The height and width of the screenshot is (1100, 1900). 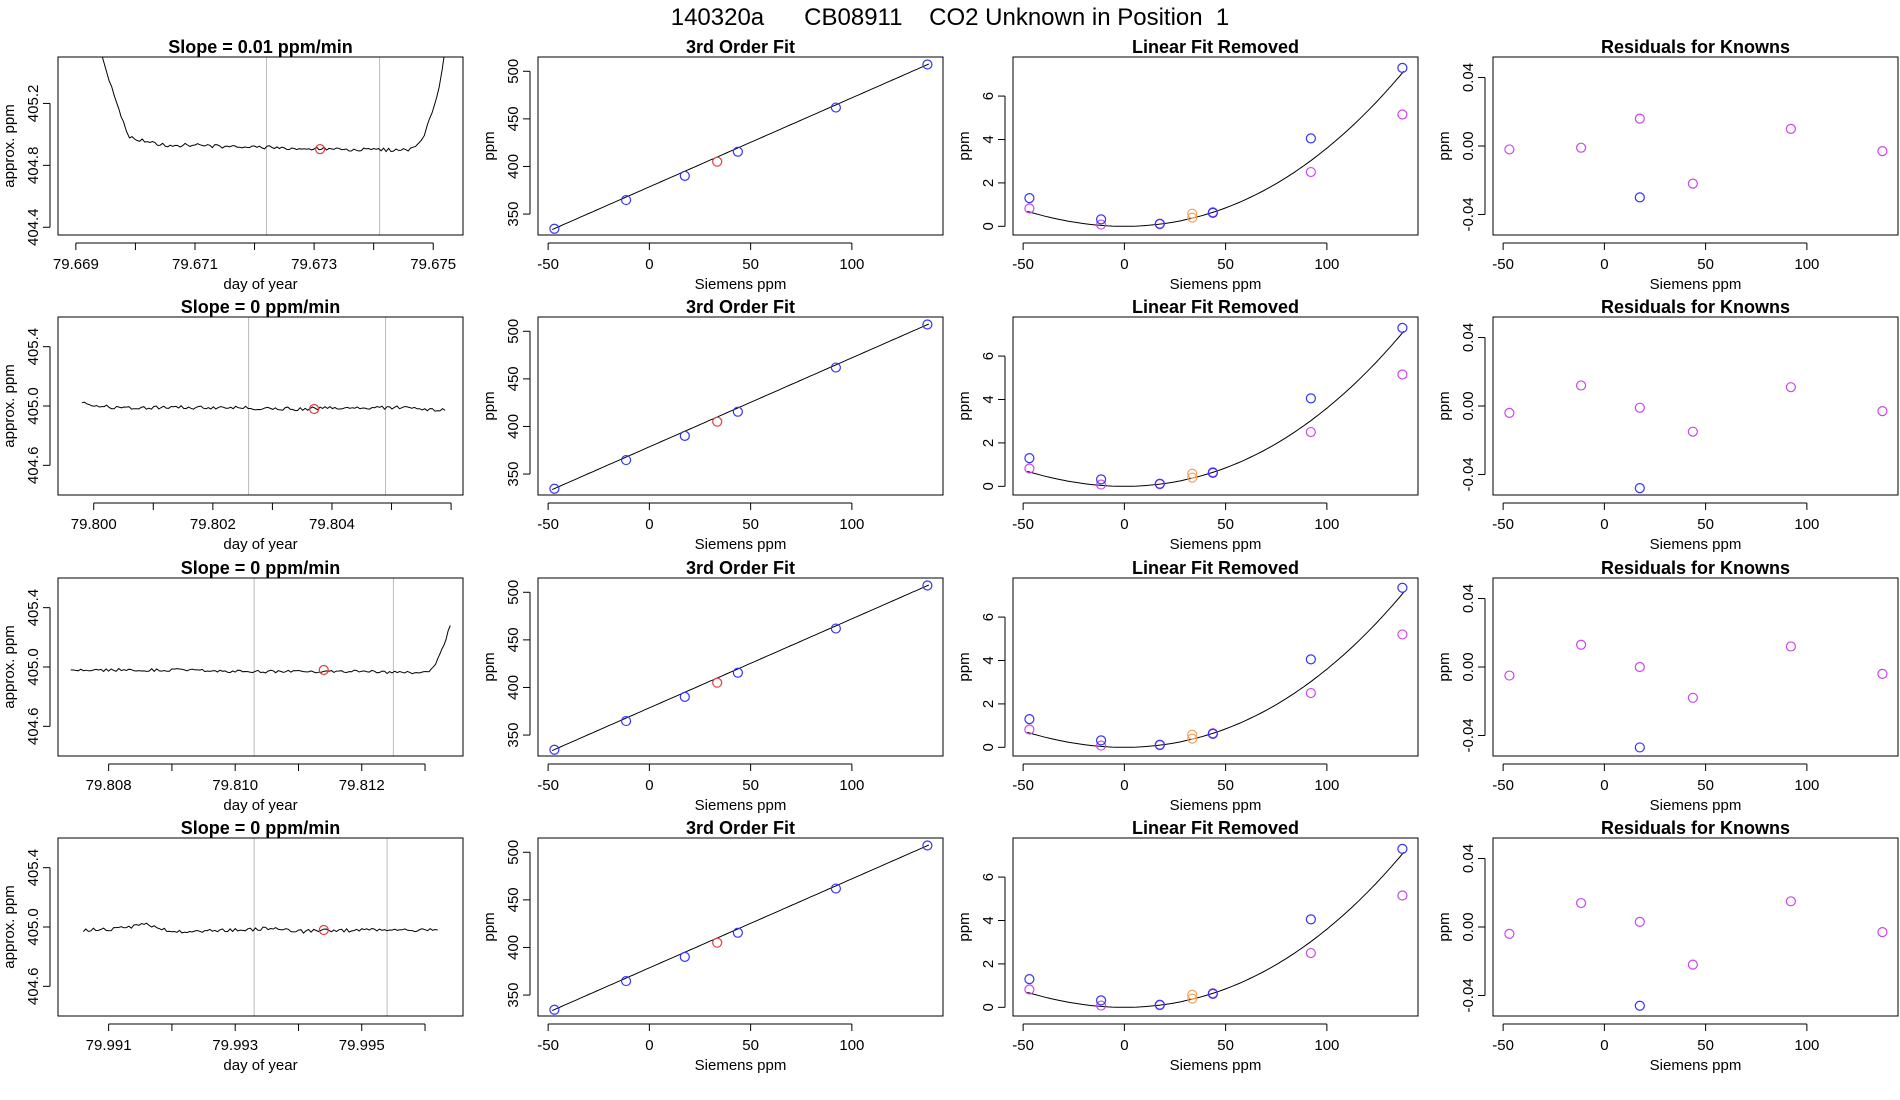 What do you see at coordinates (1468, 666) in the screenshot?
I see `y-tick-label: 0.00` at bounding box center [1468, 666].